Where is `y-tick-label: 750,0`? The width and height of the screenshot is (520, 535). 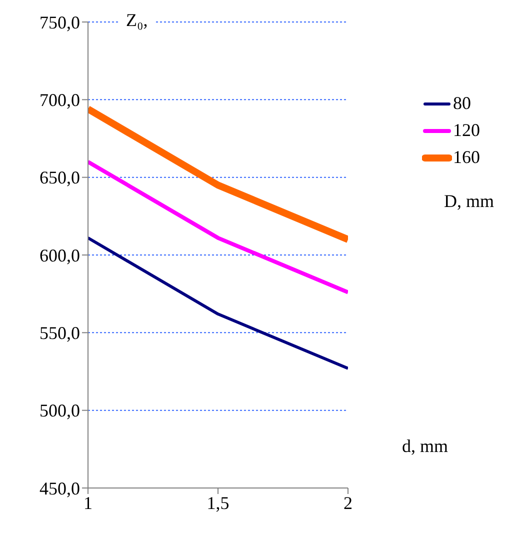
y-tick-label: 750,0 is located at coordinates (60, 22).